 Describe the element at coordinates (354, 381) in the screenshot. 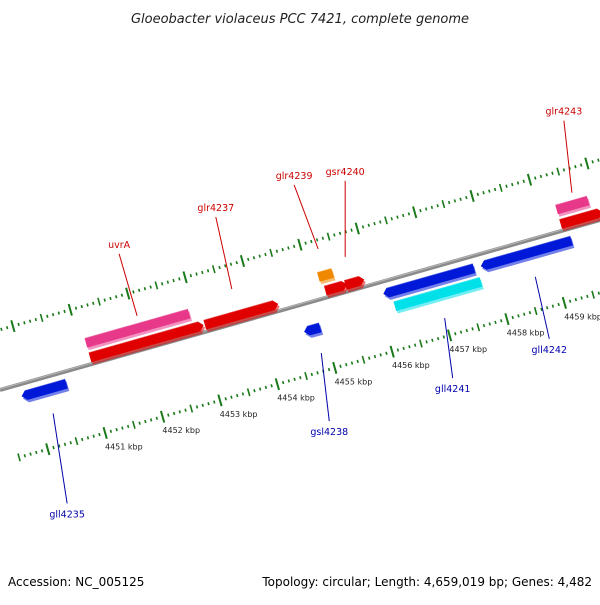

I see `kbp-scale-label: 4455 kbp` at that location.